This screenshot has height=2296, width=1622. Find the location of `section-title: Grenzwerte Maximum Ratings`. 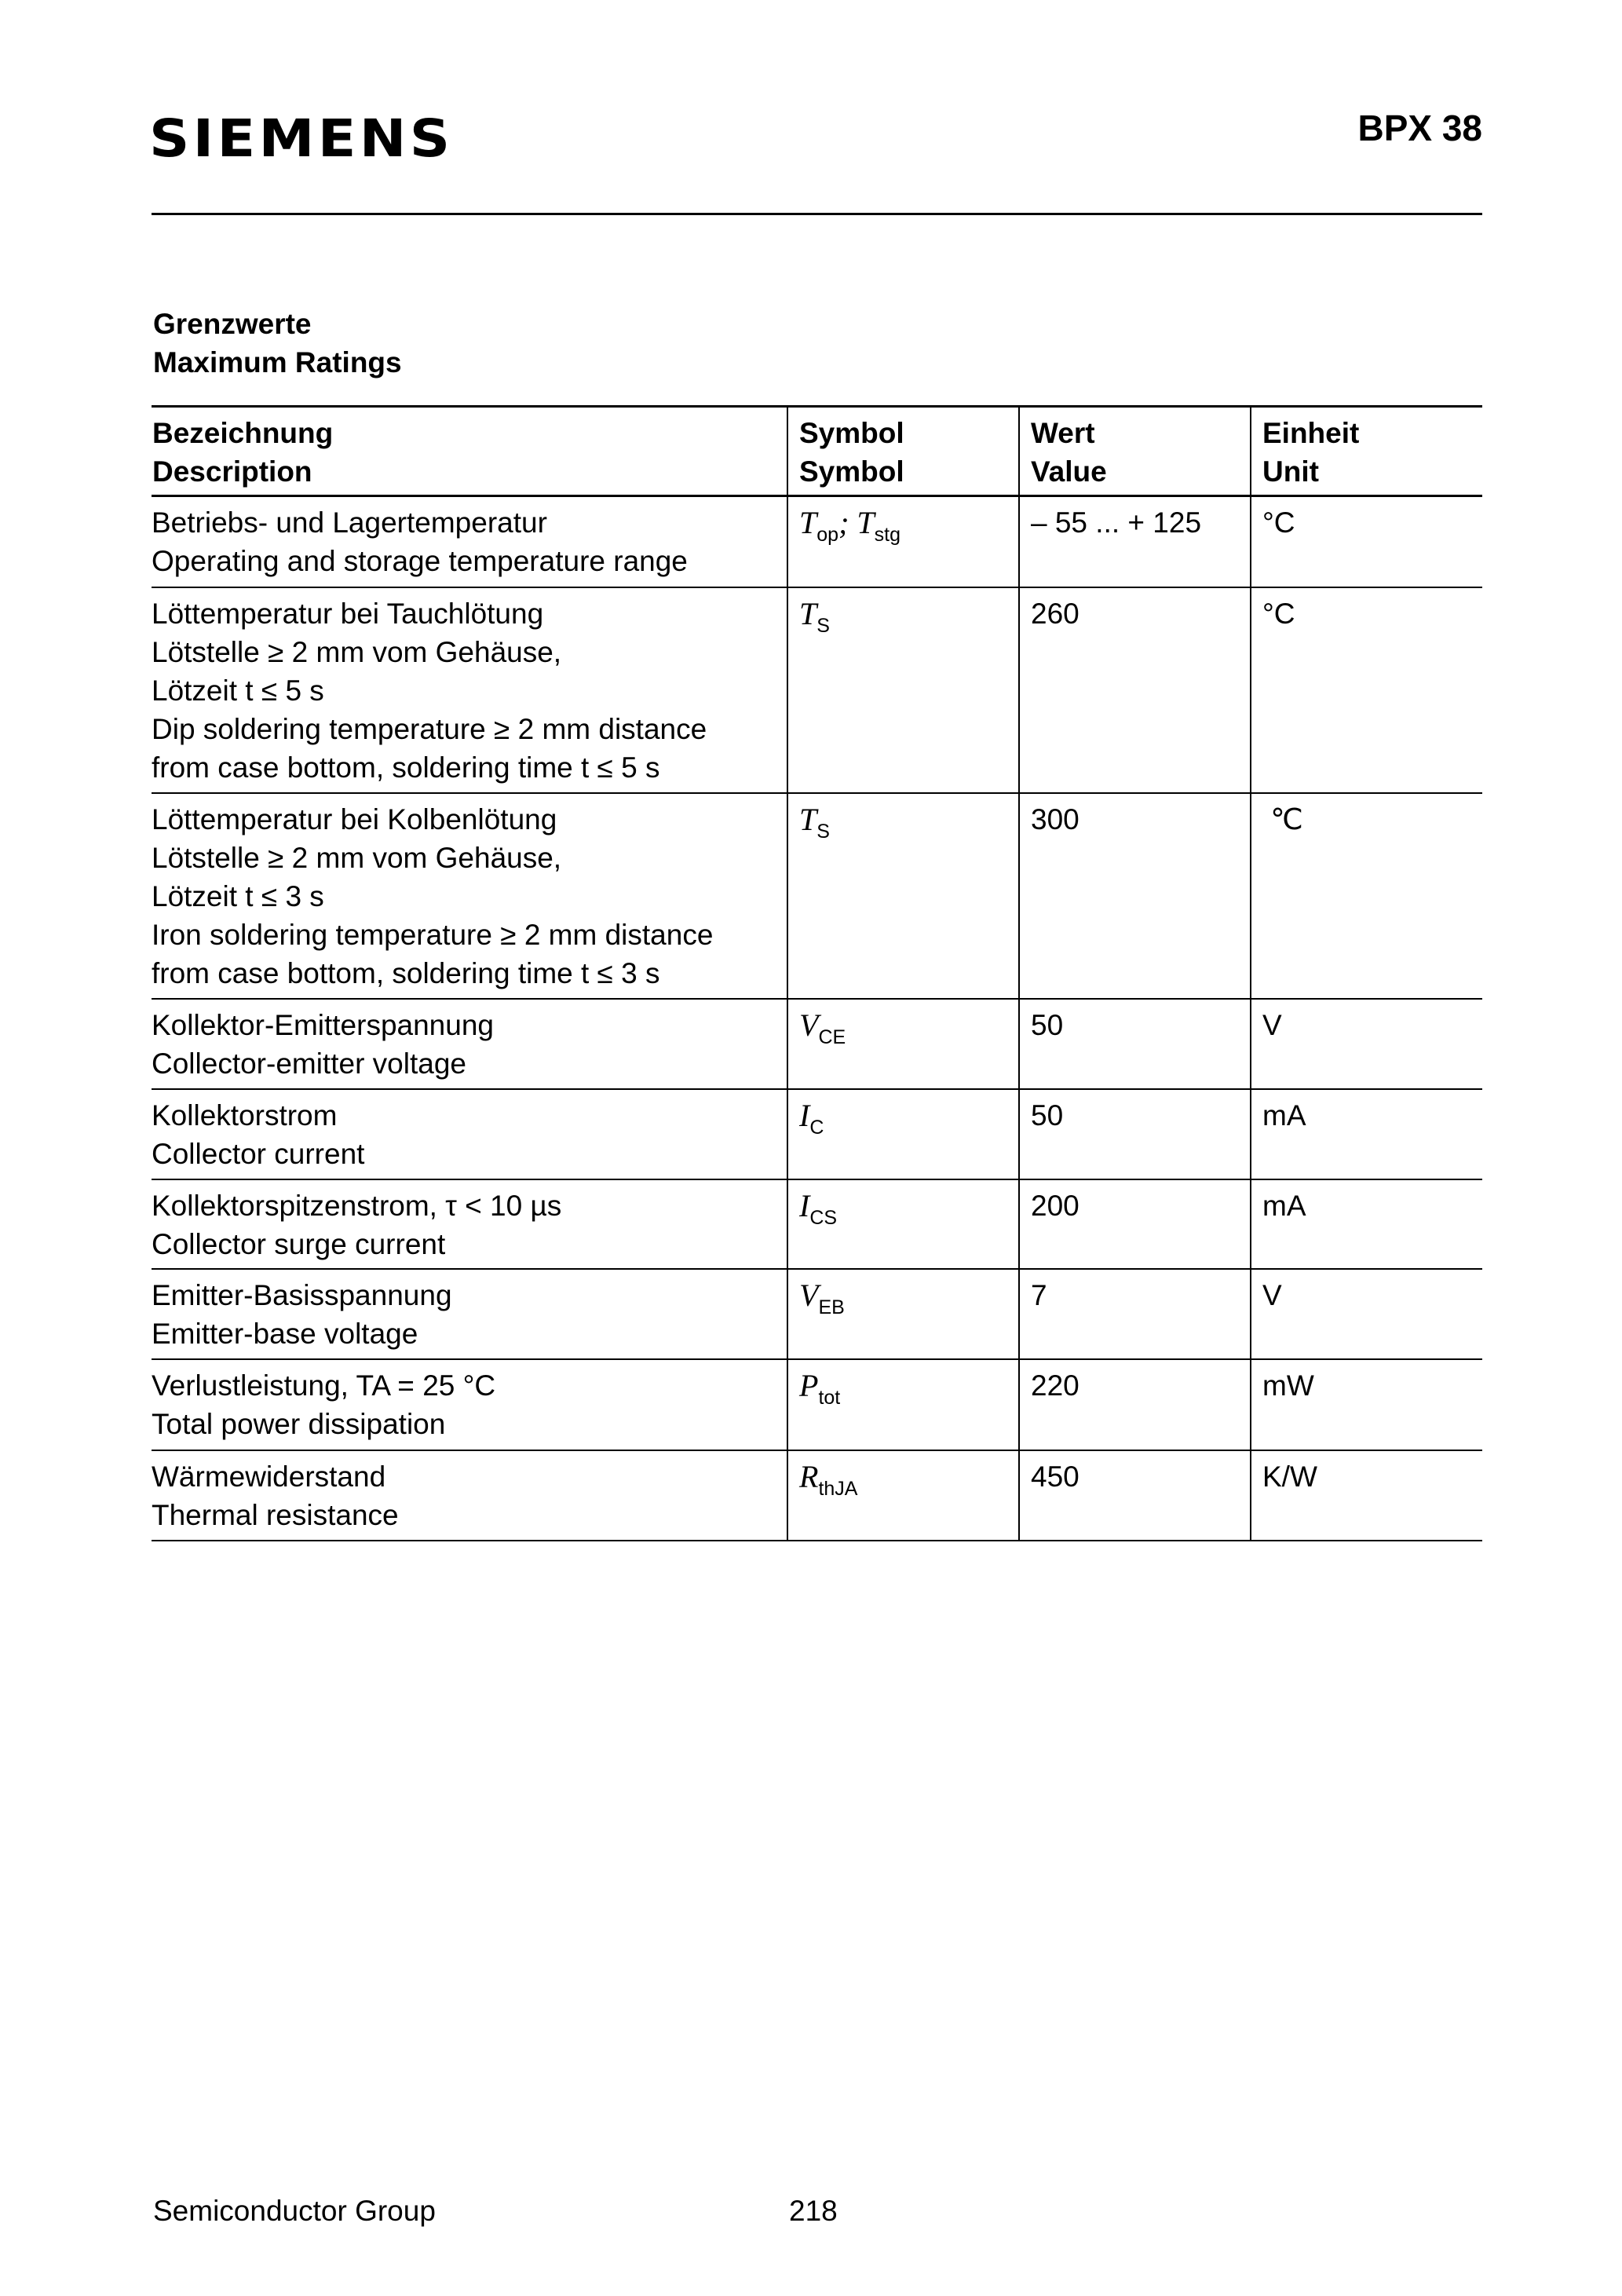

section-title: Grenzwerte Maximum Ratings is located at coordinates (277, 343).